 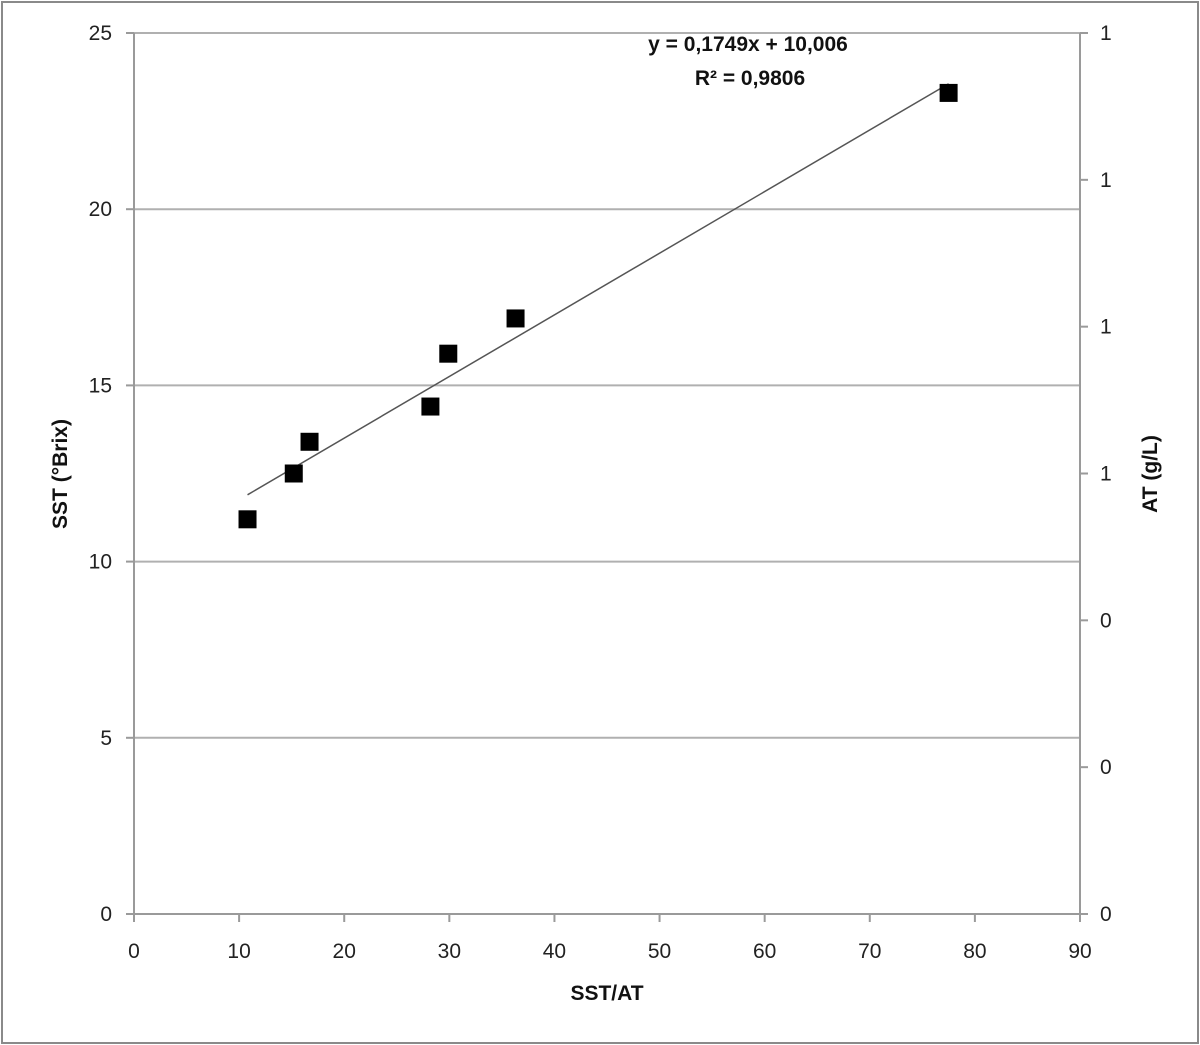 What do you see at coordinates (449, 951) in the screenshot?
I see `x-tick-label: 30` at bounding box center [449, 951].